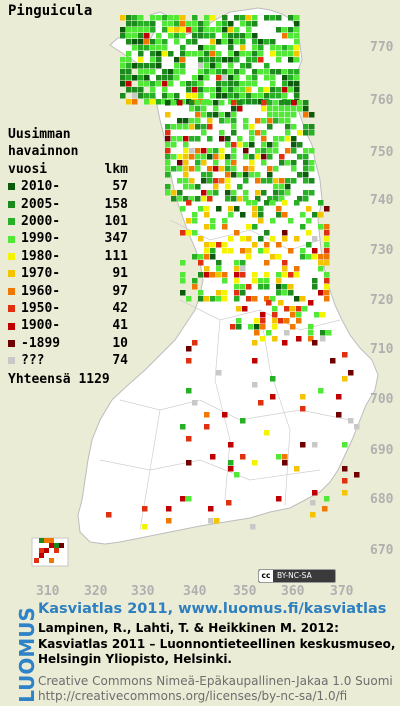  Describe the element at coordinates (11, 222) in the screenshot. I see `legend-swatch` at that location.